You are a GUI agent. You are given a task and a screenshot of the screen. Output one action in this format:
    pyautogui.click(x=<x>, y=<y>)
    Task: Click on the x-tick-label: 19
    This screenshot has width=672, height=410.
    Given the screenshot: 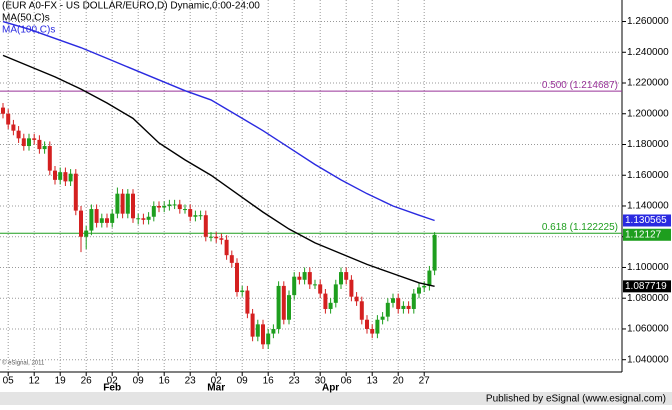 What is the action you would take?
    pyautogui.click(x=61, y=381)
    